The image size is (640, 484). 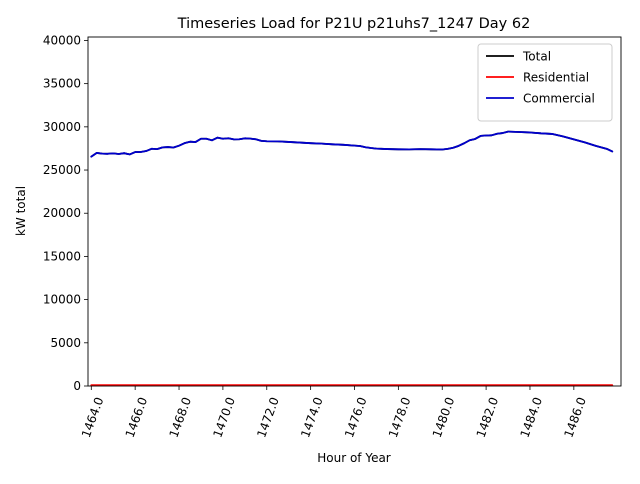 What do you see at coordinates (224, 417) in the screenshot?
I see `x-tick-label: 1470.0` at bounding box center [224, 417].